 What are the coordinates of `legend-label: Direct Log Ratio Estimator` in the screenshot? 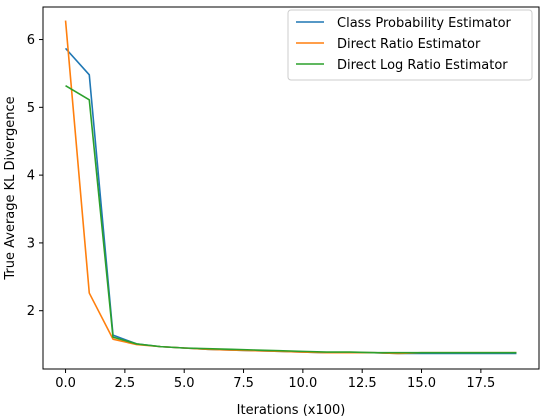 It's located at (422, 65).